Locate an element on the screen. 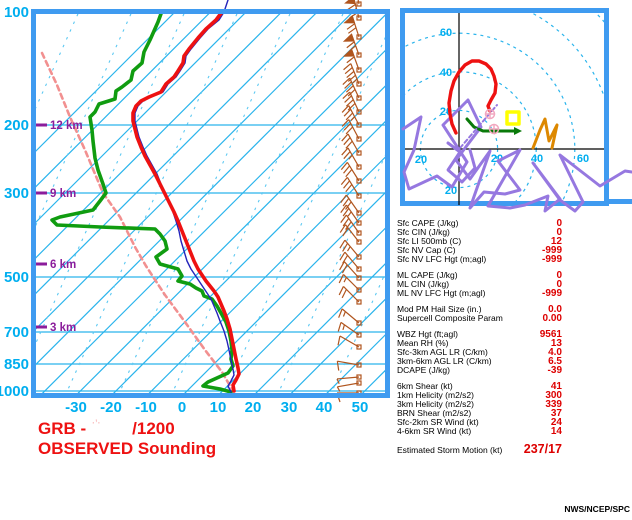 This screenshot has width=632, height=520. index-value: 9561 is located at coordinates (550, 334).